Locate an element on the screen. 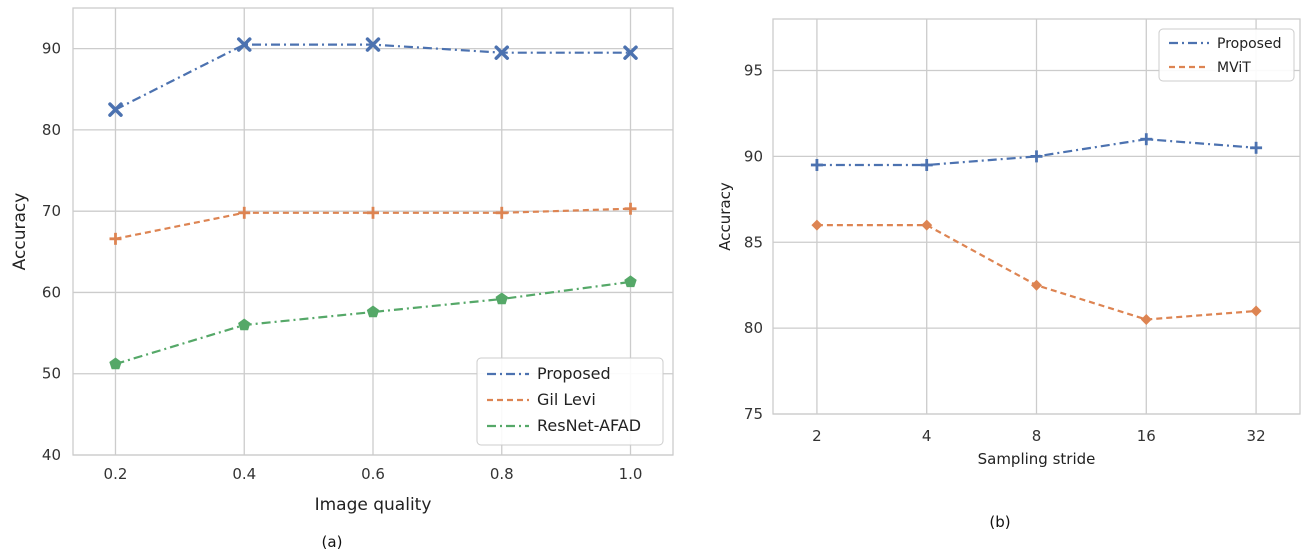  chart-a-y-tick-label: 90 is located at coordinates (51, 49).